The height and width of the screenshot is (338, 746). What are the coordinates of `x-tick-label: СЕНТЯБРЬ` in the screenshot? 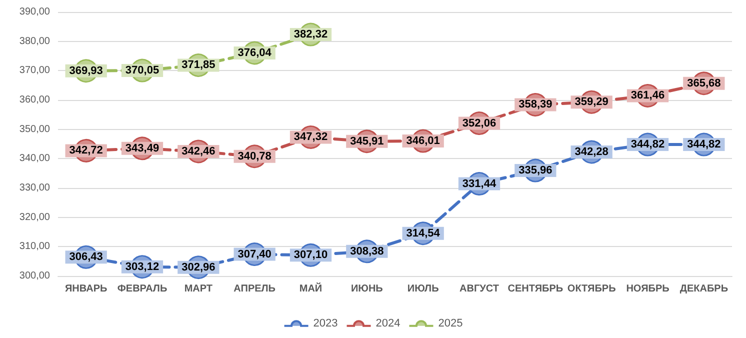 It's located at (536, 289).